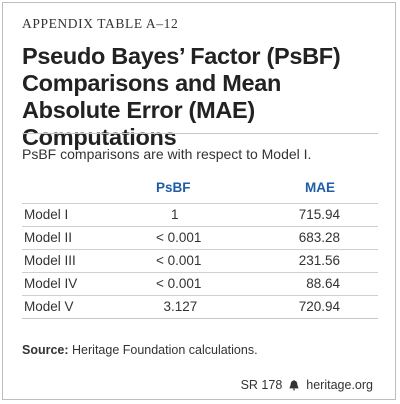  What do you see at coordinates (323, 283) in the screenshot?
I see `cell-mae: 88.64` at bounding box center [323, 283].